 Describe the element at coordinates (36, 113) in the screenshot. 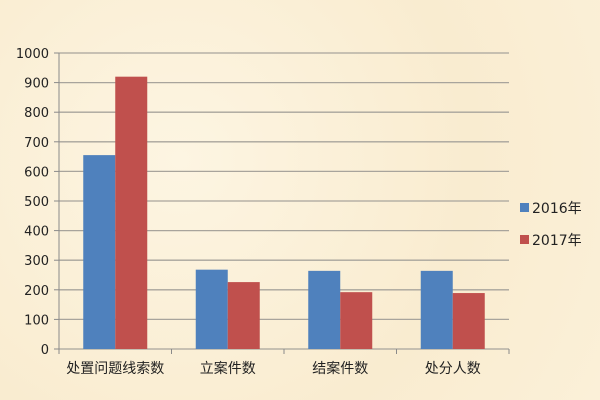

I see `y-tick-label: 800` at that location.